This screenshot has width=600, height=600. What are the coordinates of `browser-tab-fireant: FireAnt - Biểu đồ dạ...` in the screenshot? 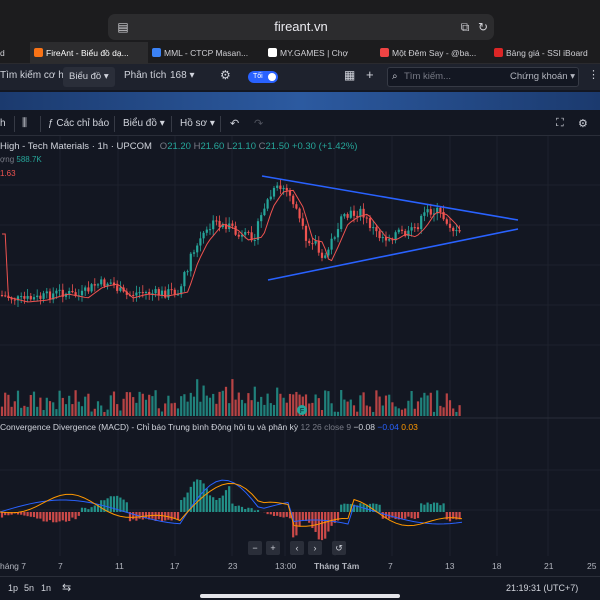 It's located at (89, 53).